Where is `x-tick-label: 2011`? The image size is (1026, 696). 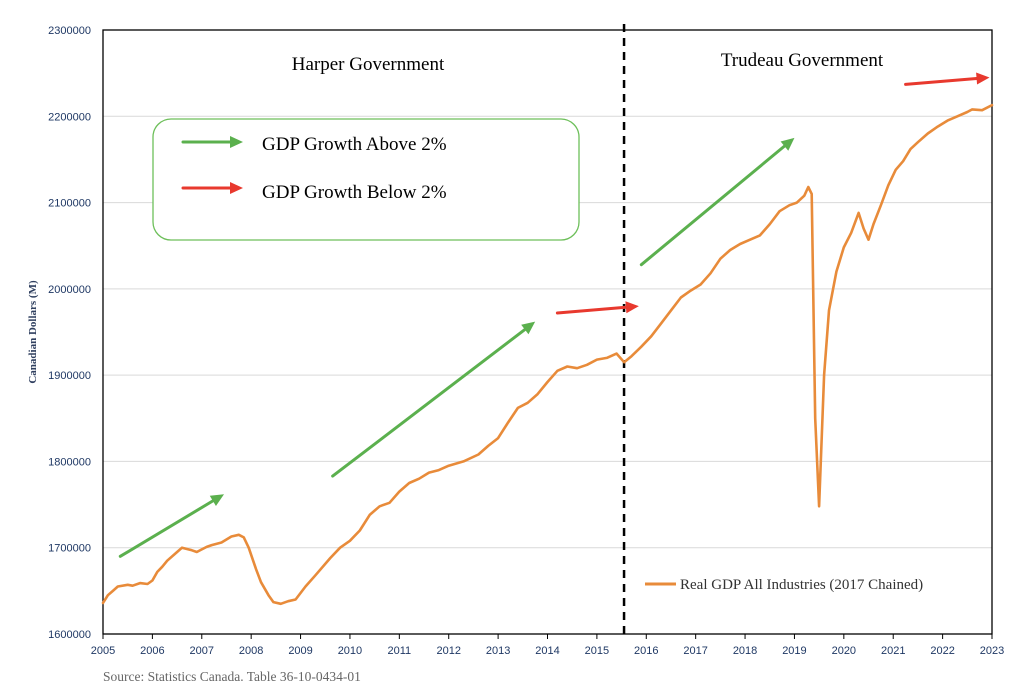
x-tick-label: 2011 is located at coordinates (400, 651).